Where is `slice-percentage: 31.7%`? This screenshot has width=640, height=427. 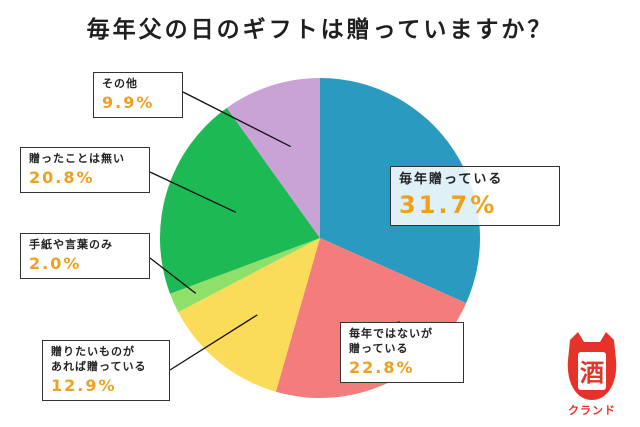
slice-percentage: 31.7% is located at coordinates (448, 204).